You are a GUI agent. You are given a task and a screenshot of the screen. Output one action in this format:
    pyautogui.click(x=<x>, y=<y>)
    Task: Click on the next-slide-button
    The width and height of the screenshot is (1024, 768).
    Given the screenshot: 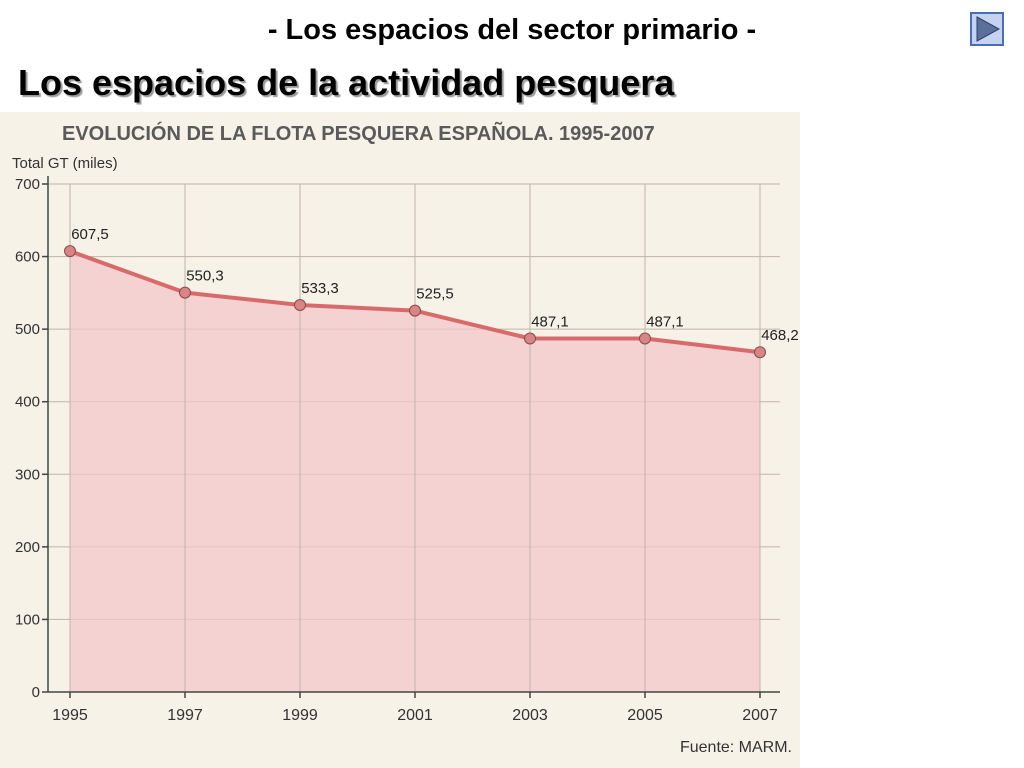 What is the action you would take?
    pyautogui.click(x=987, y=29)
    